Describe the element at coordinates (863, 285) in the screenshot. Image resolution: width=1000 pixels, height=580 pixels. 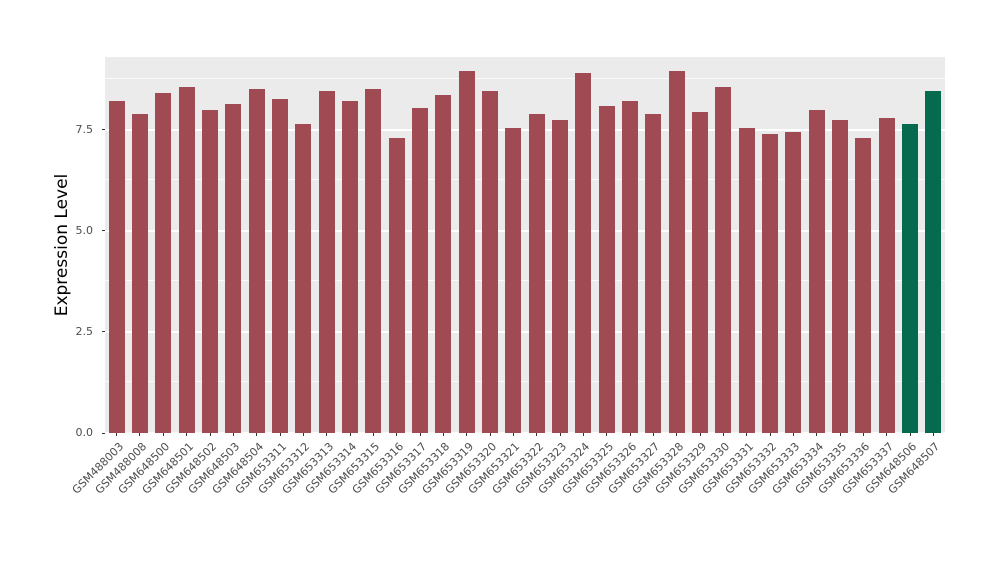
I see `bar-GSM653336` at that location.